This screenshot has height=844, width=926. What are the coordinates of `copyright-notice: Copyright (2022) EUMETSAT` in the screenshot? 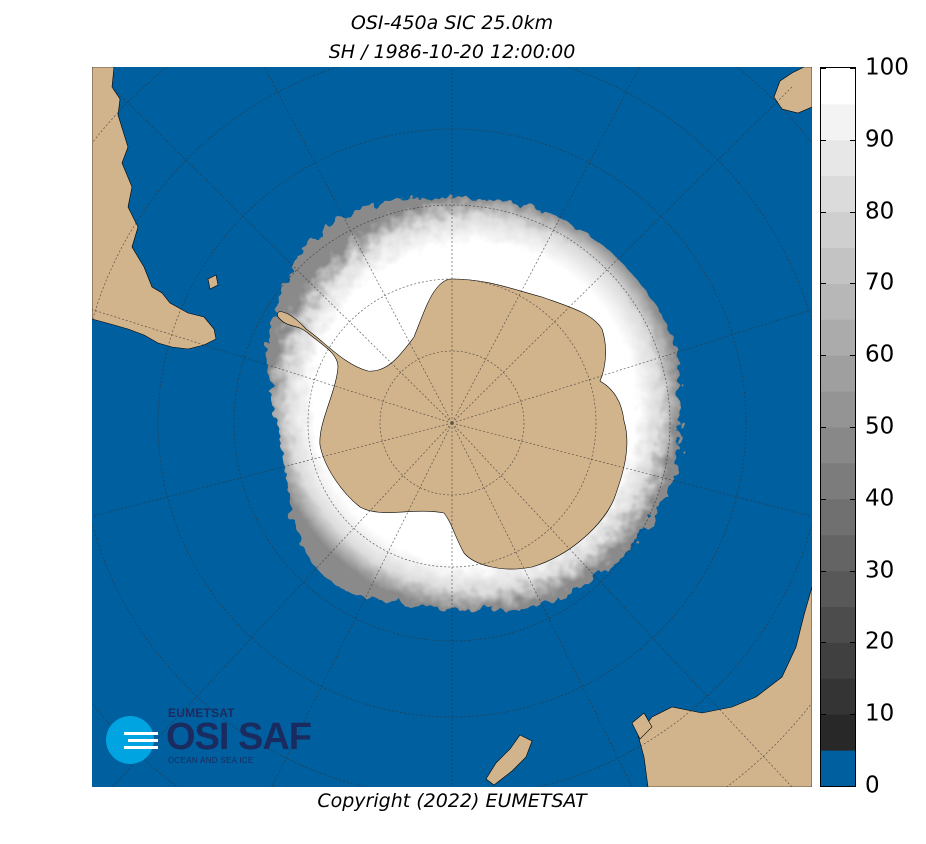 It's located at (452, 801).